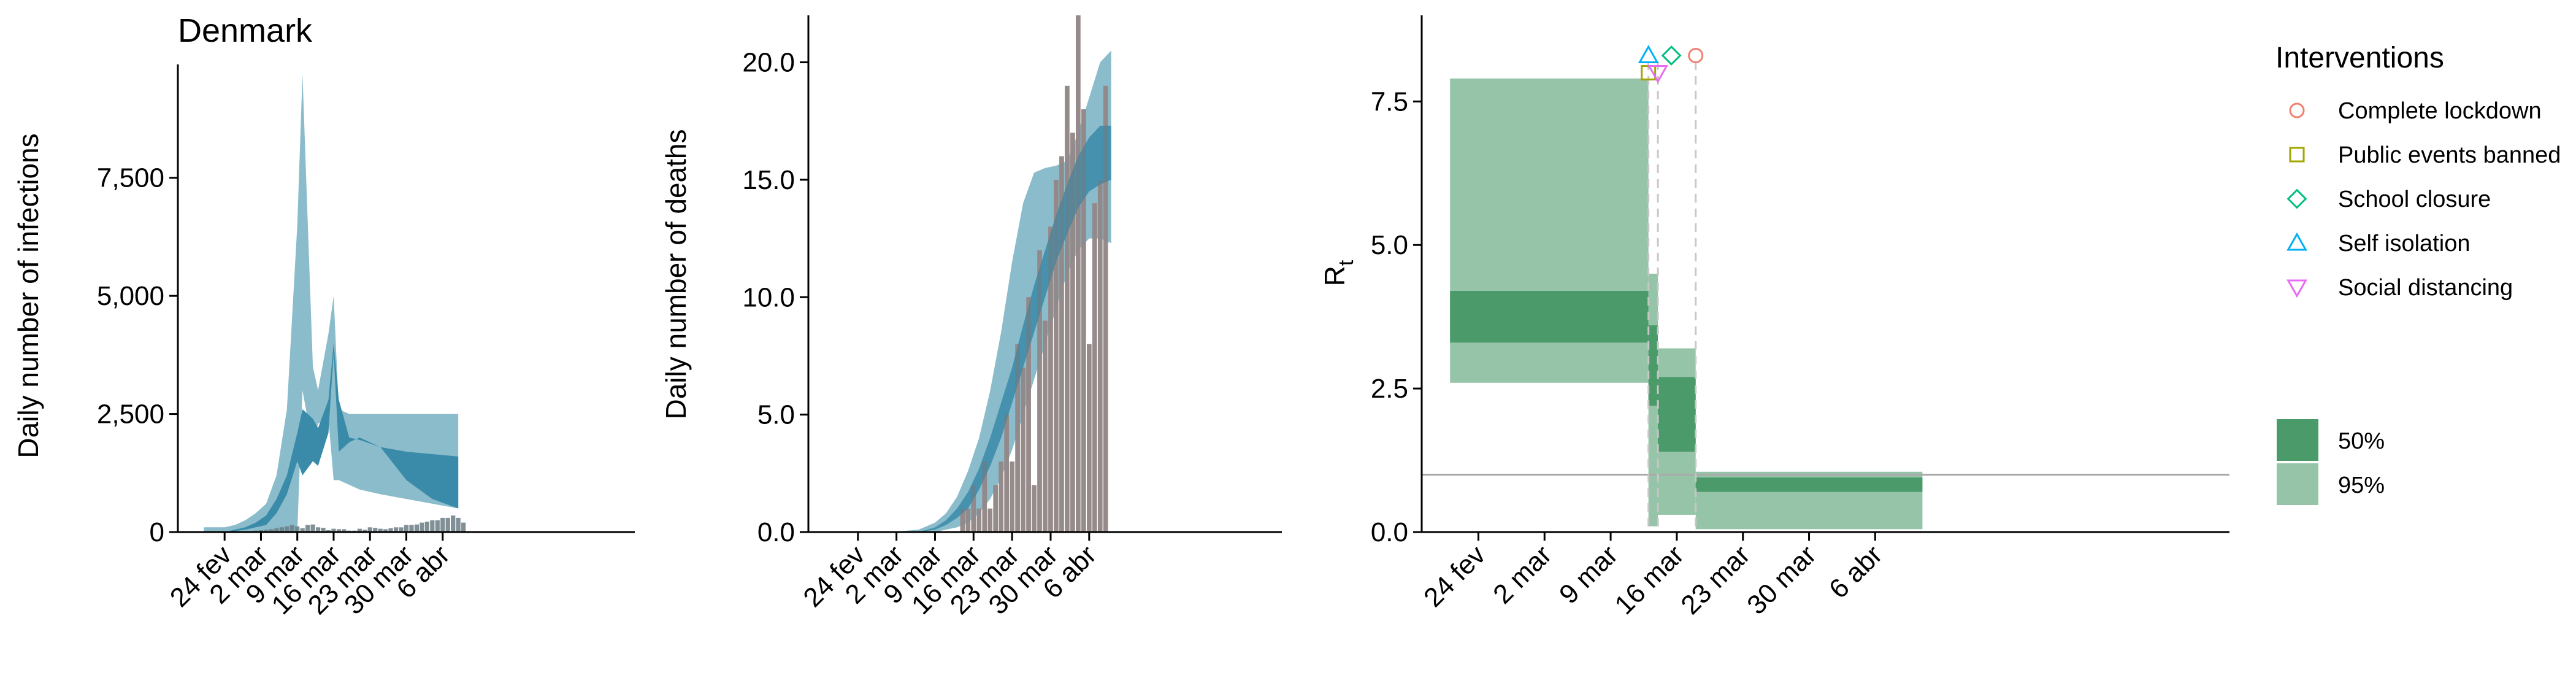 The height and width of the screenshot is (683, 2576). Describe the element at coordinates (1396, 317) in the screenshot. I see `rt-y-ticks: 0.0 2.5 5.0 7.5` at that location.